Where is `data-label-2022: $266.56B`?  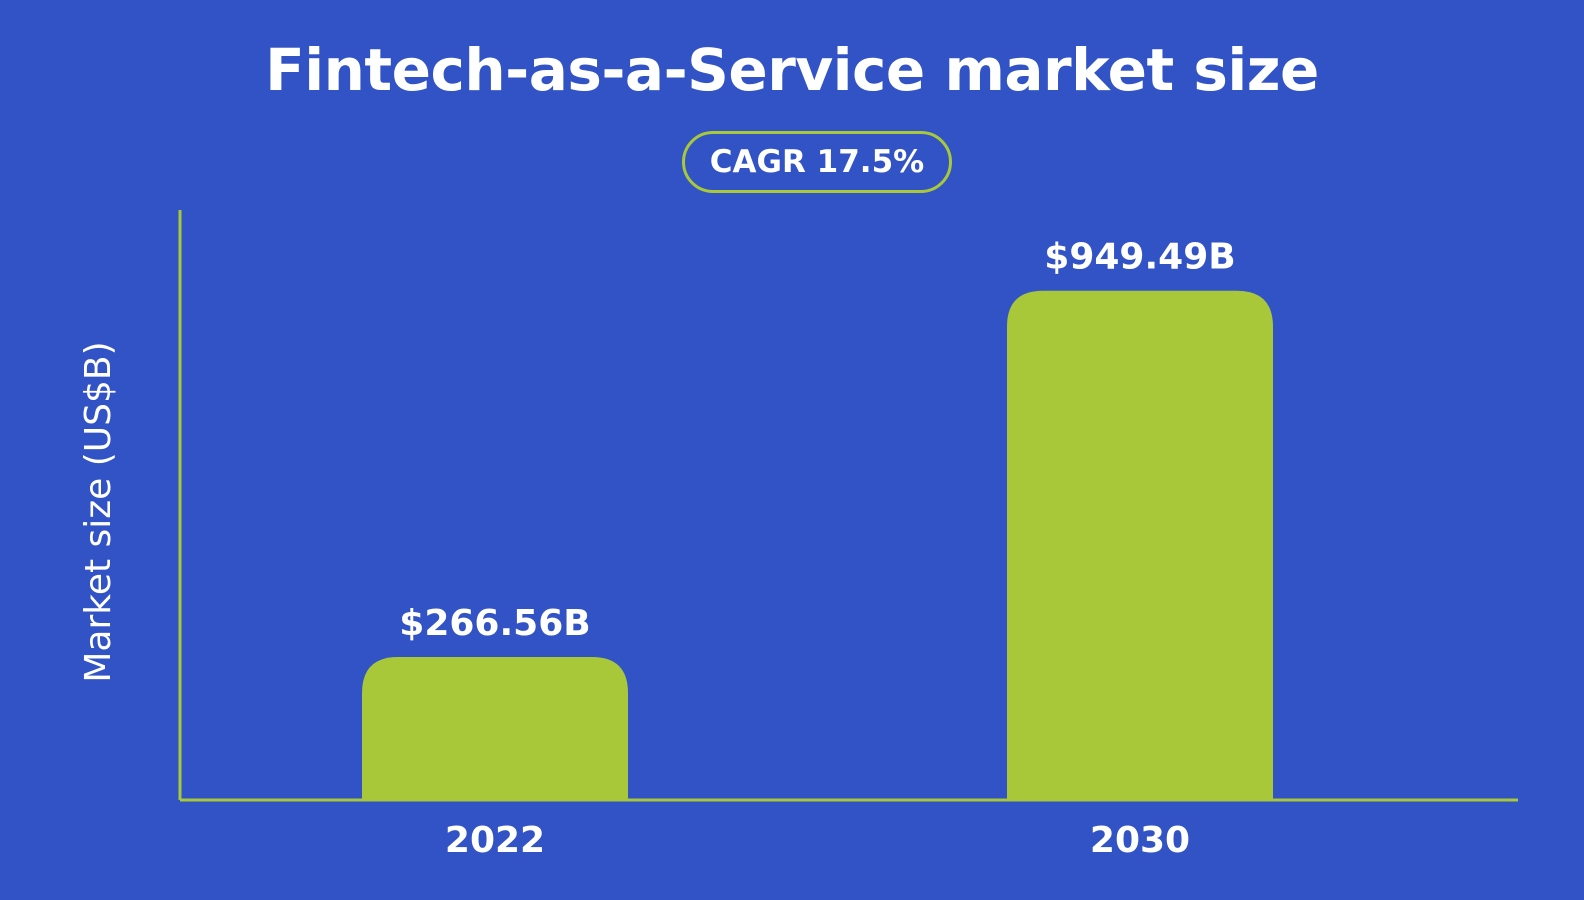 data-label-2022: $266.56B is located at coordinates (494, 623).